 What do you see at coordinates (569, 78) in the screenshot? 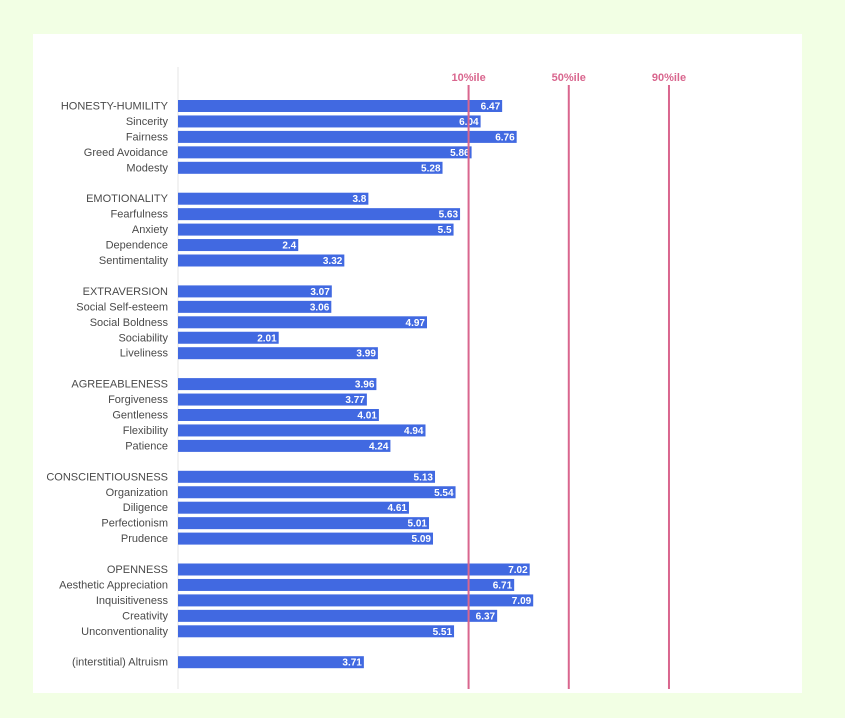
I see `percentile-label: 50%ile` at bounding box center [569, 78].